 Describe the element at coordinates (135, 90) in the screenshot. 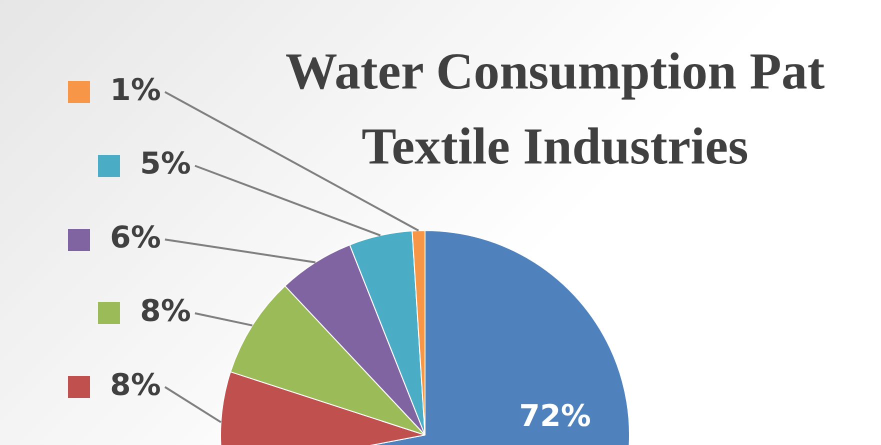

I see `data-label: 1%` at that location.